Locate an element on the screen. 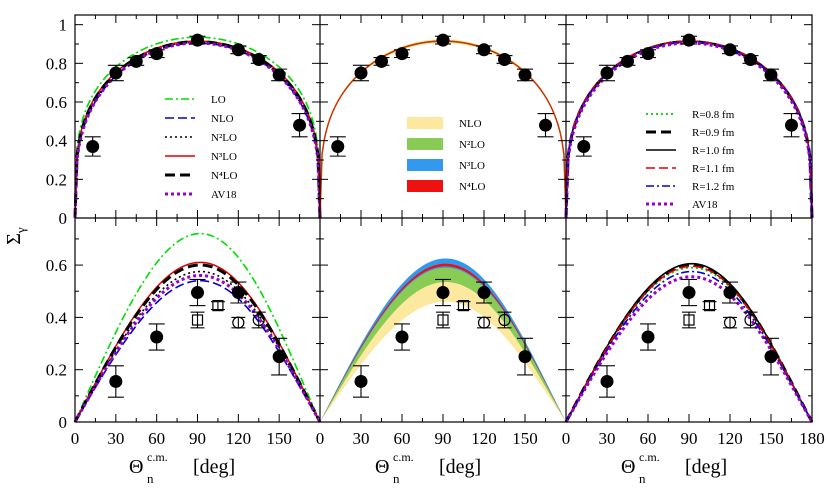 Image resolution: width=830 pixels, height=488 pixels. y-tick-label-top-5: 1 is located at coordinates (63, 25).